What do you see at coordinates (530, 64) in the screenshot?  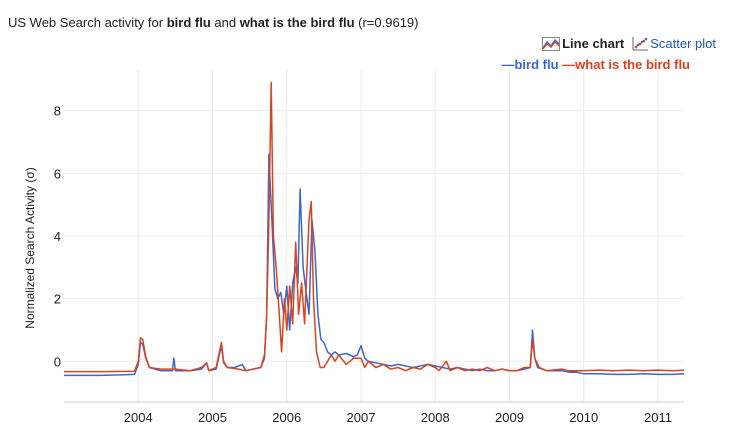 I see `legend-series-1: —bird flu` at bounding box center [530, 64].